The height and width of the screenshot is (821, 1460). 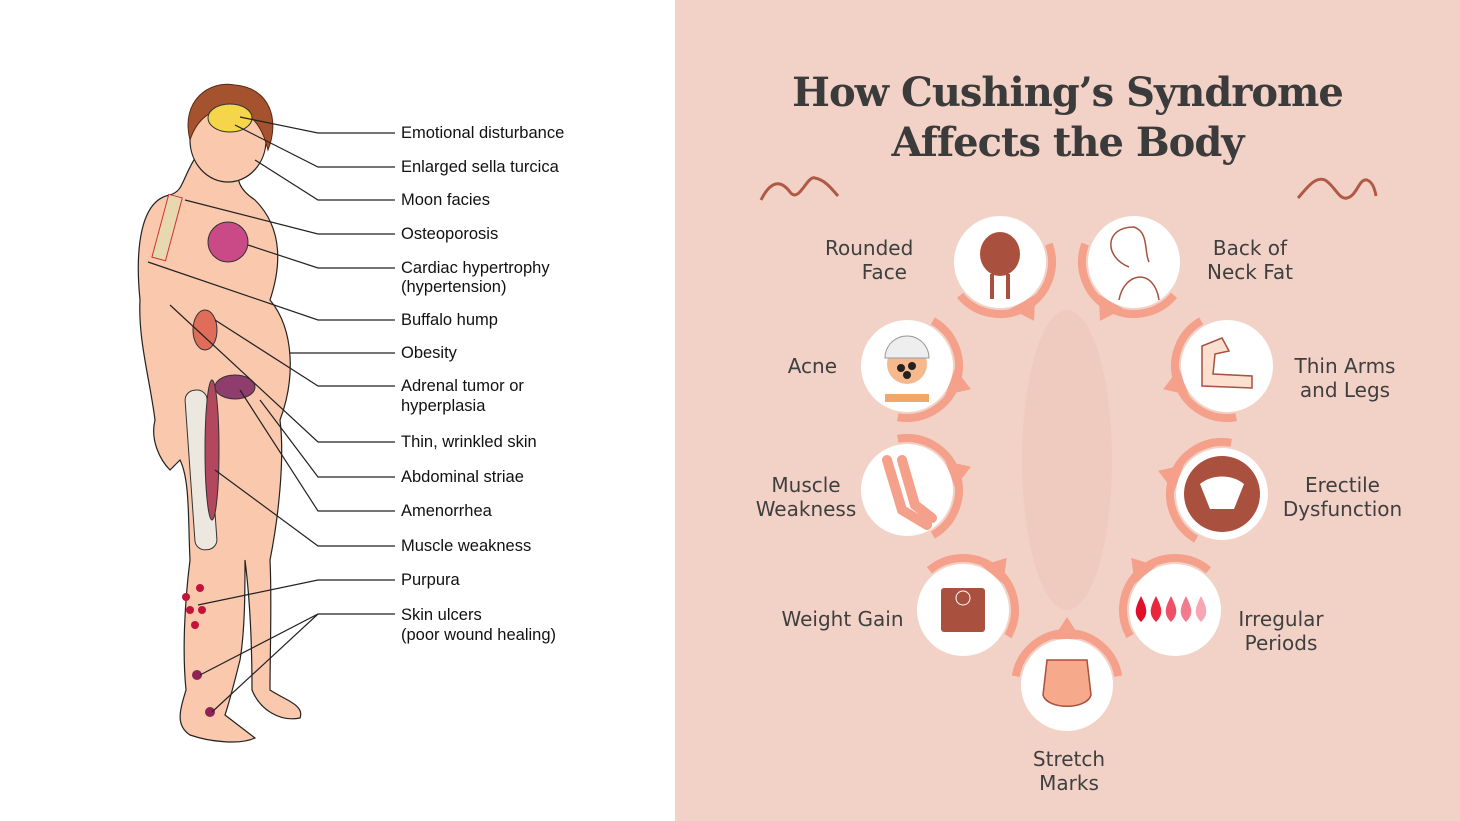 What do you see at coordinates (450, 234) in the screenshot?
I see `label-osteoporosis: Osteoporosis` at bounding box center [450, 234].